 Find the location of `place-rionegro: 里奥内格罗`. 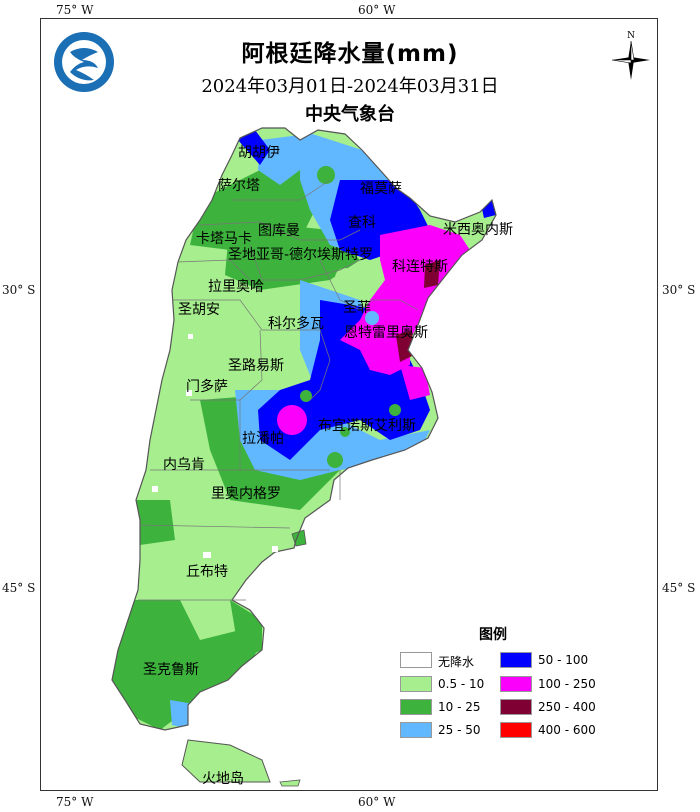

place-rionegro: 里奥内格罗 is located at coordinates (246, 494).